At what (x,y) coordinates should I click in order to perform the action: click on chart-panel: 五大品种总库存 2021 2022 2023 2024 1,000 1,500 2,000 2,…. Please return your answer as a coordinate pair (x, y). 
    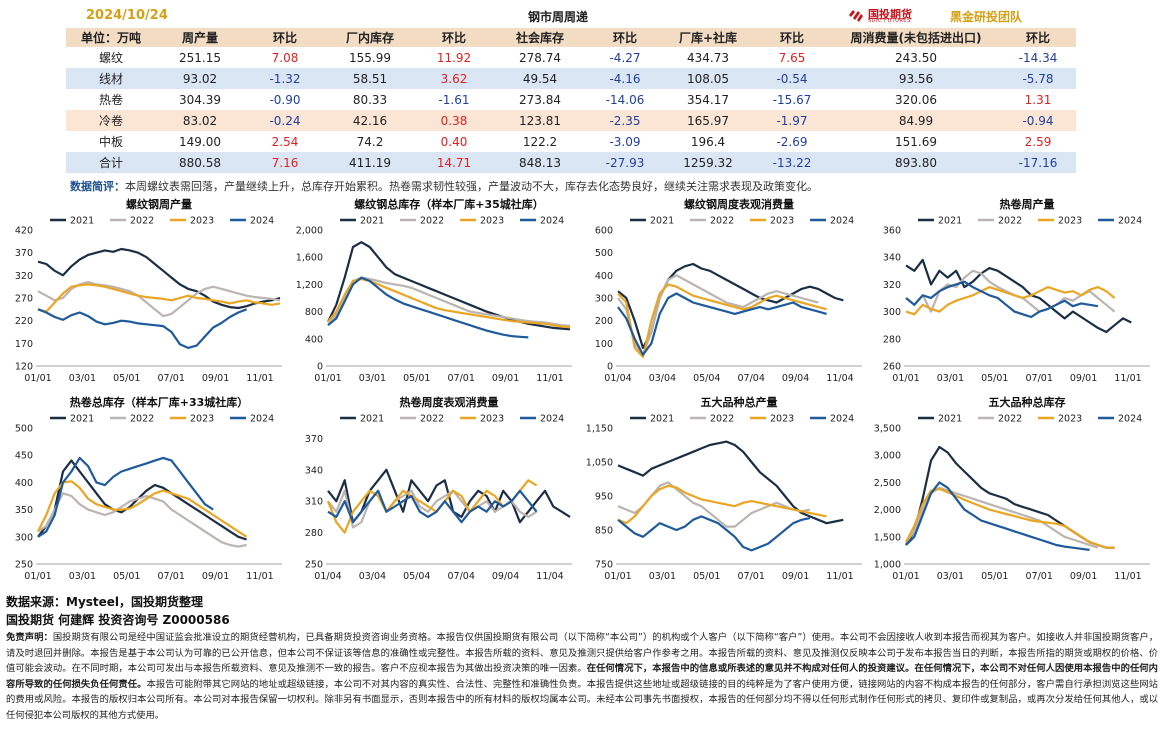
    Looking at the image, I should click on (1012, 492).